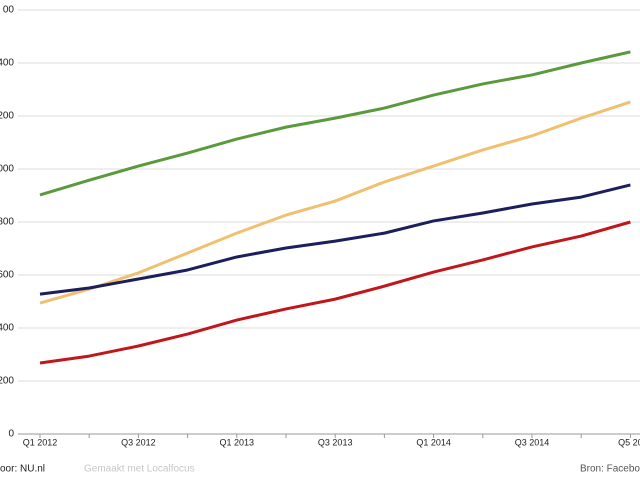 The height and width of the screenshot is (485, 640). I want to click on x-tick-label: Q1 2014, so click(433, 442).